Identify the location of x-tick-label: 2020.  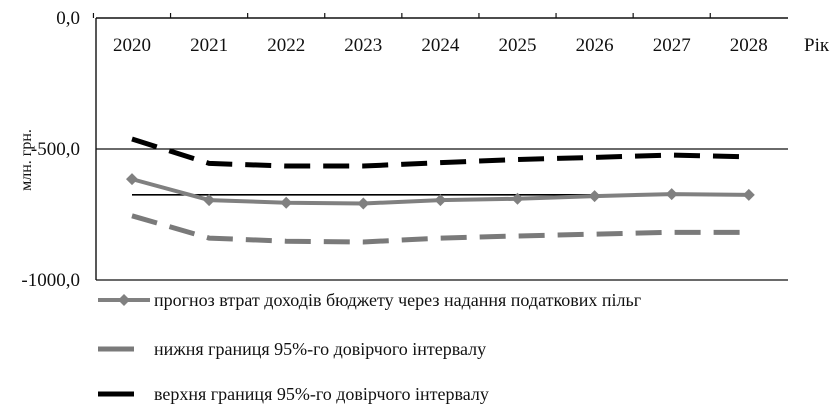
(132, 45).